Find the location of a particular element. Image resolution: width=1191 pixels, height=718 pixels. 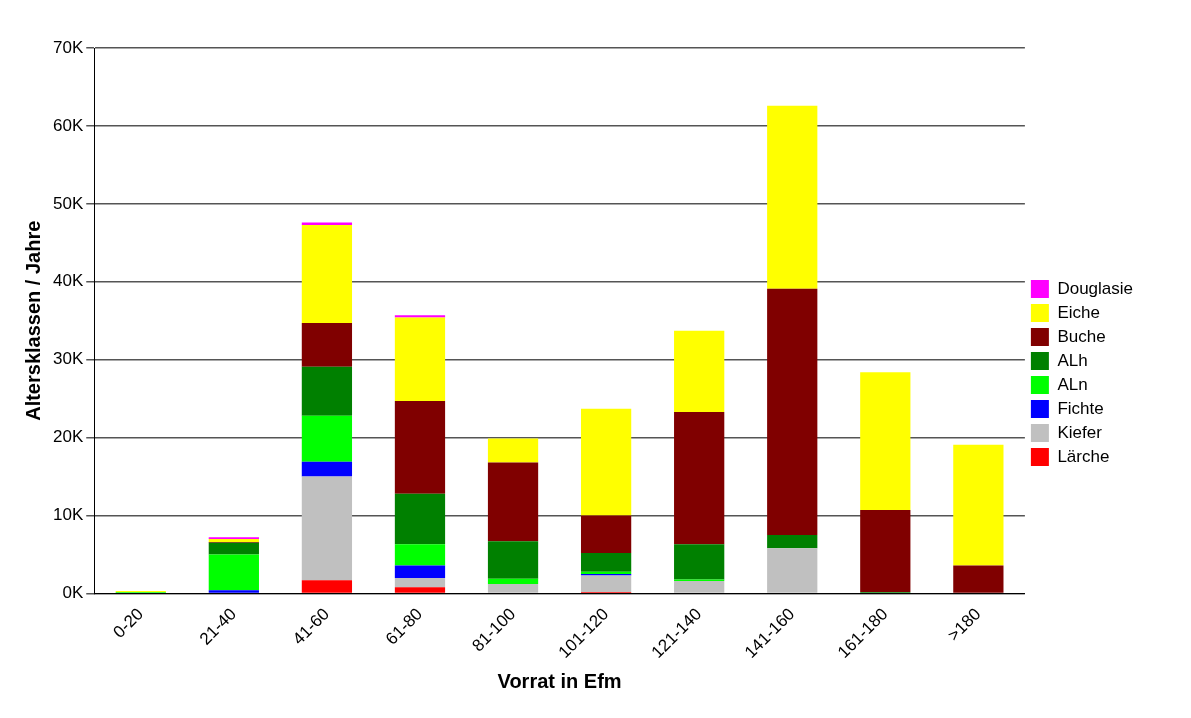

y-tick-label: 50K is located at coordinates (68, 203).